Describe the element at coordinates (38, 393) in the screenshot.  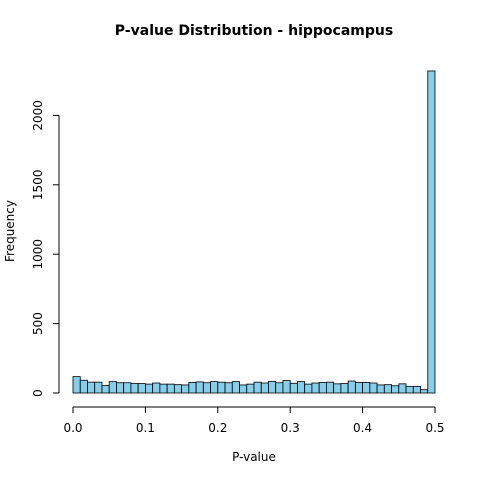
I see `y-tick-label: 0` at that location.